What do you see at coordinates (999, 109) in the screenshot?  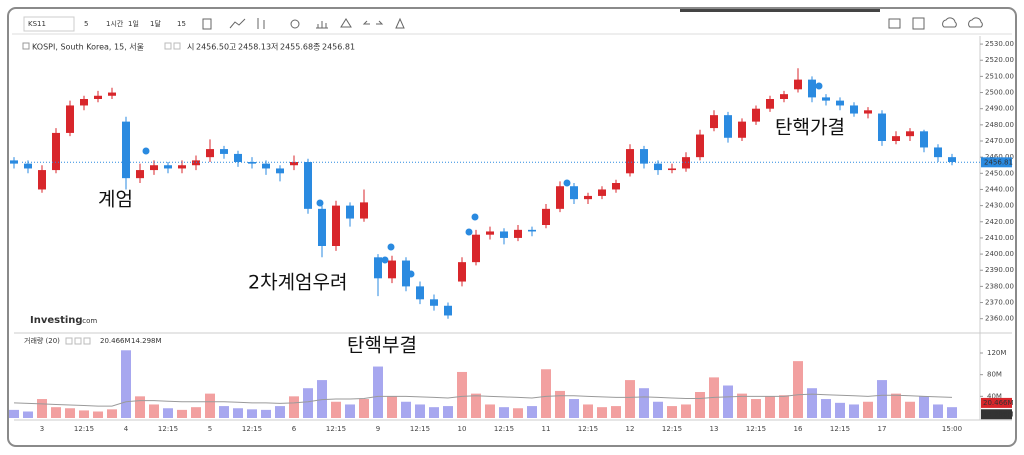 I see `y-tick-label: 2490.00` at bounding box center [999, 109].